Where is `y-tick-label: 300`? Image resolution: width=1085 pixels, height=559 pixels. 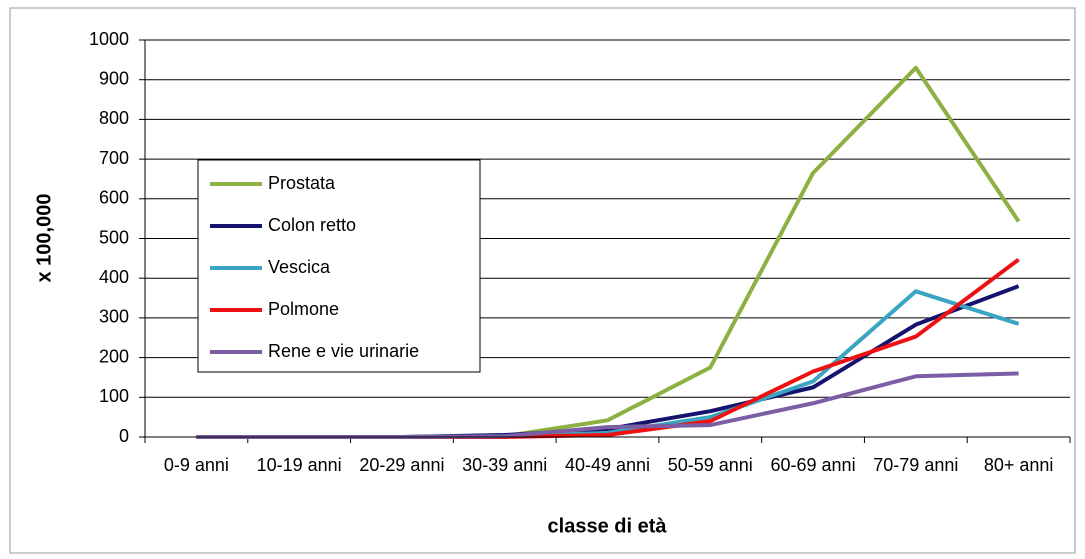
y-tick-label: 300 is located at coordinates (114, 317).